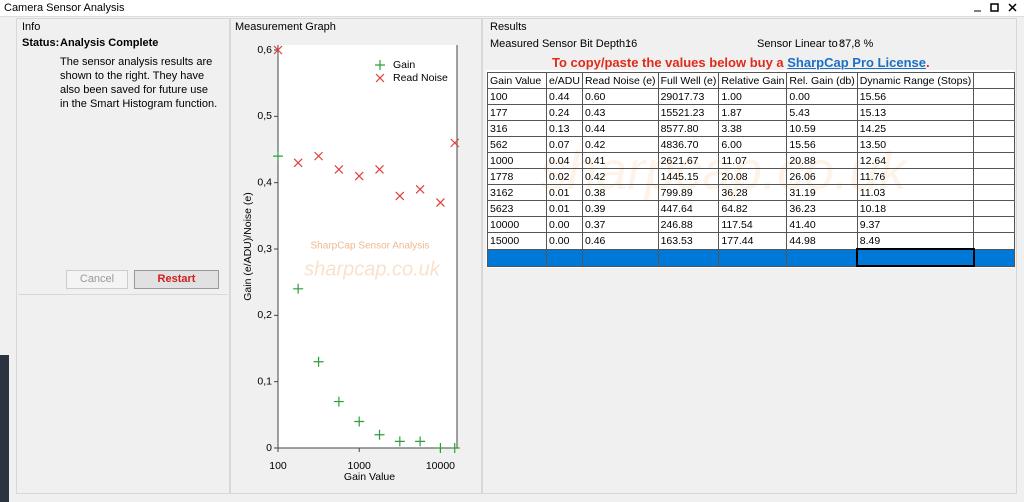 This screenshot has width=1024, height=502. What do you see at coordinates (822, 208) in the screenshot?
I see `cell: 36.23` at bounding box center [822, 208].